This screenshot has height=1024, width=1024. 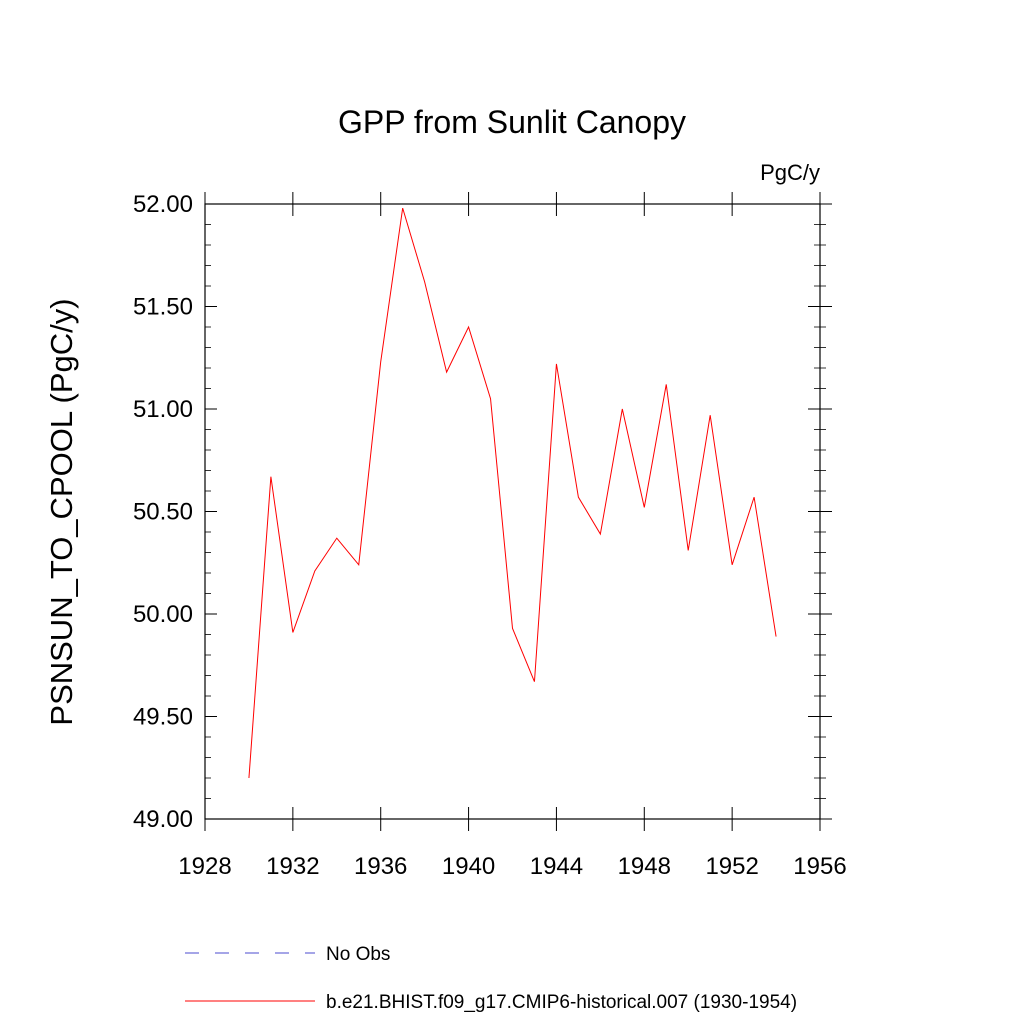 What do you see at coordinates (556, 866) in the screenshot?
I see `x-tick-label: 1944` at bounding box center [556, 866].